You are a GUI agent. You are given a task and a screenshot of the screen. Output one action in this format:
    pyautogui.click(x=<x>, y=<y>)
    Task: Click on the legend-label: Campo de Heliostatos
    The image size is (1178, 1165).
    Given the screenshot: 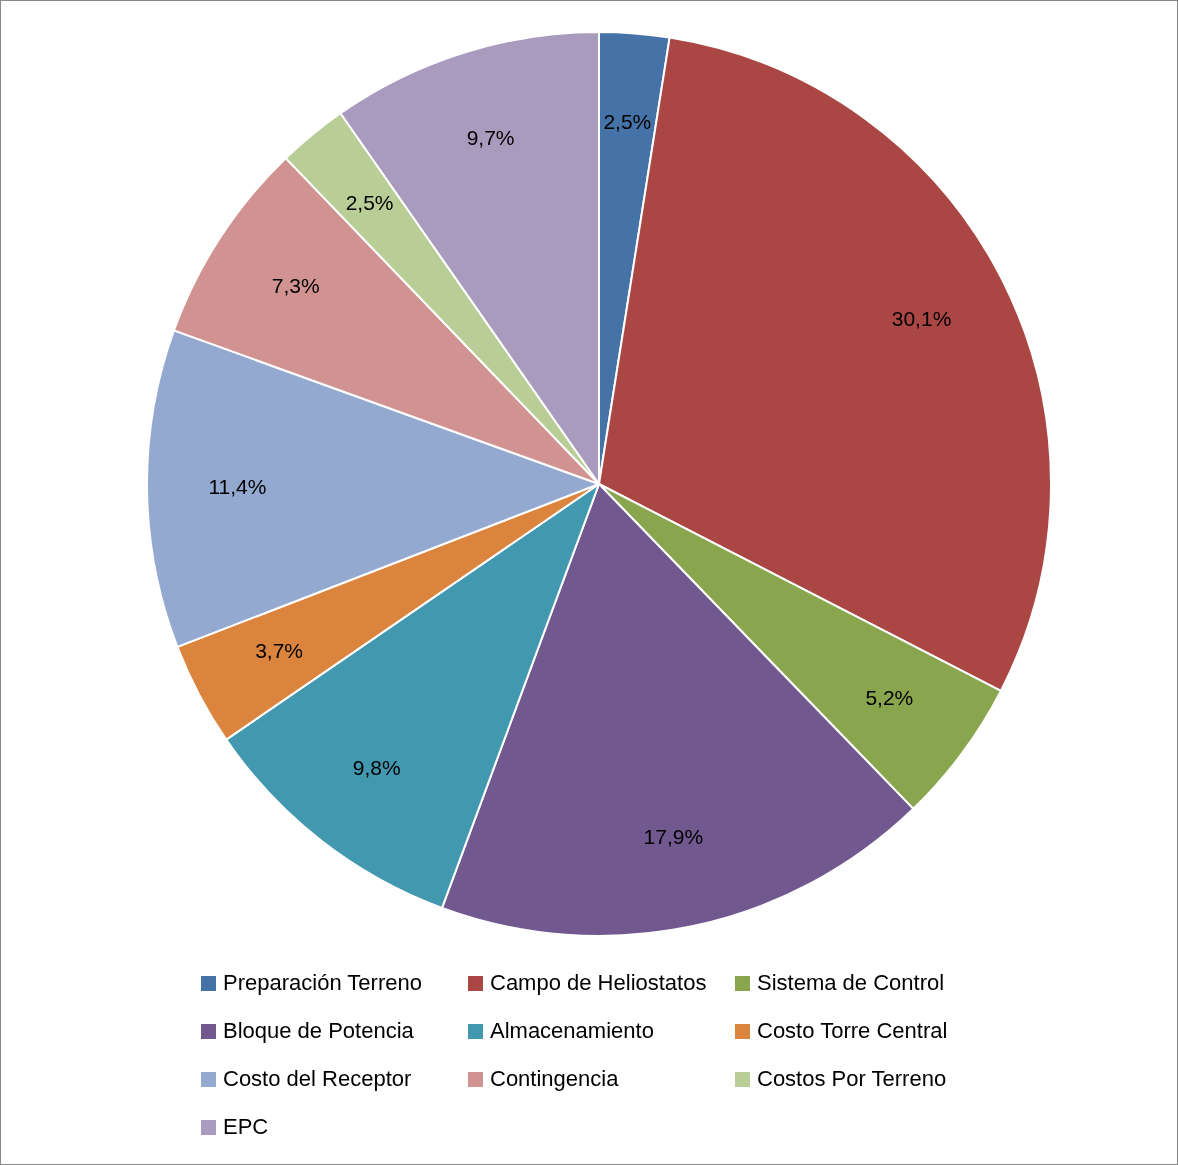 What is the action you would take?
    pyautogui.click(x=598, y=983)
    